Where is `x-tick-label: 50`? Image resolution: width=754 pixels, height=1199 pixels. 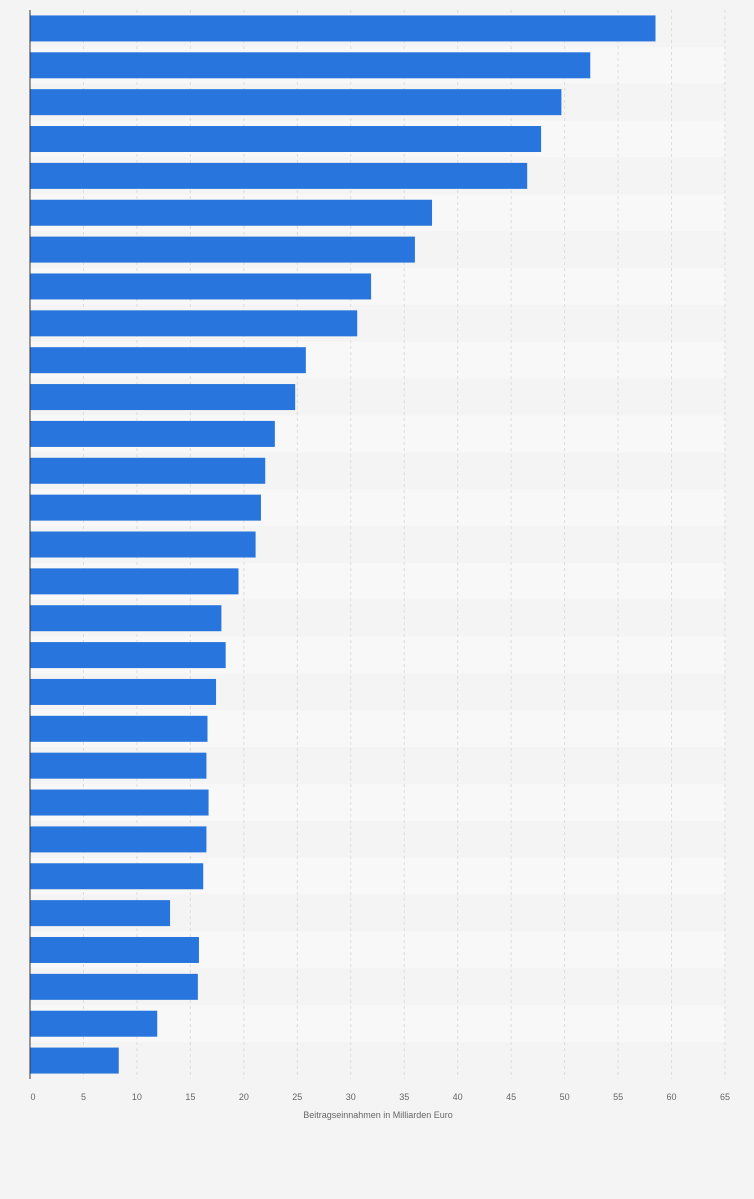
x-tick-label: 50 is located at coordinates (565, 1097).